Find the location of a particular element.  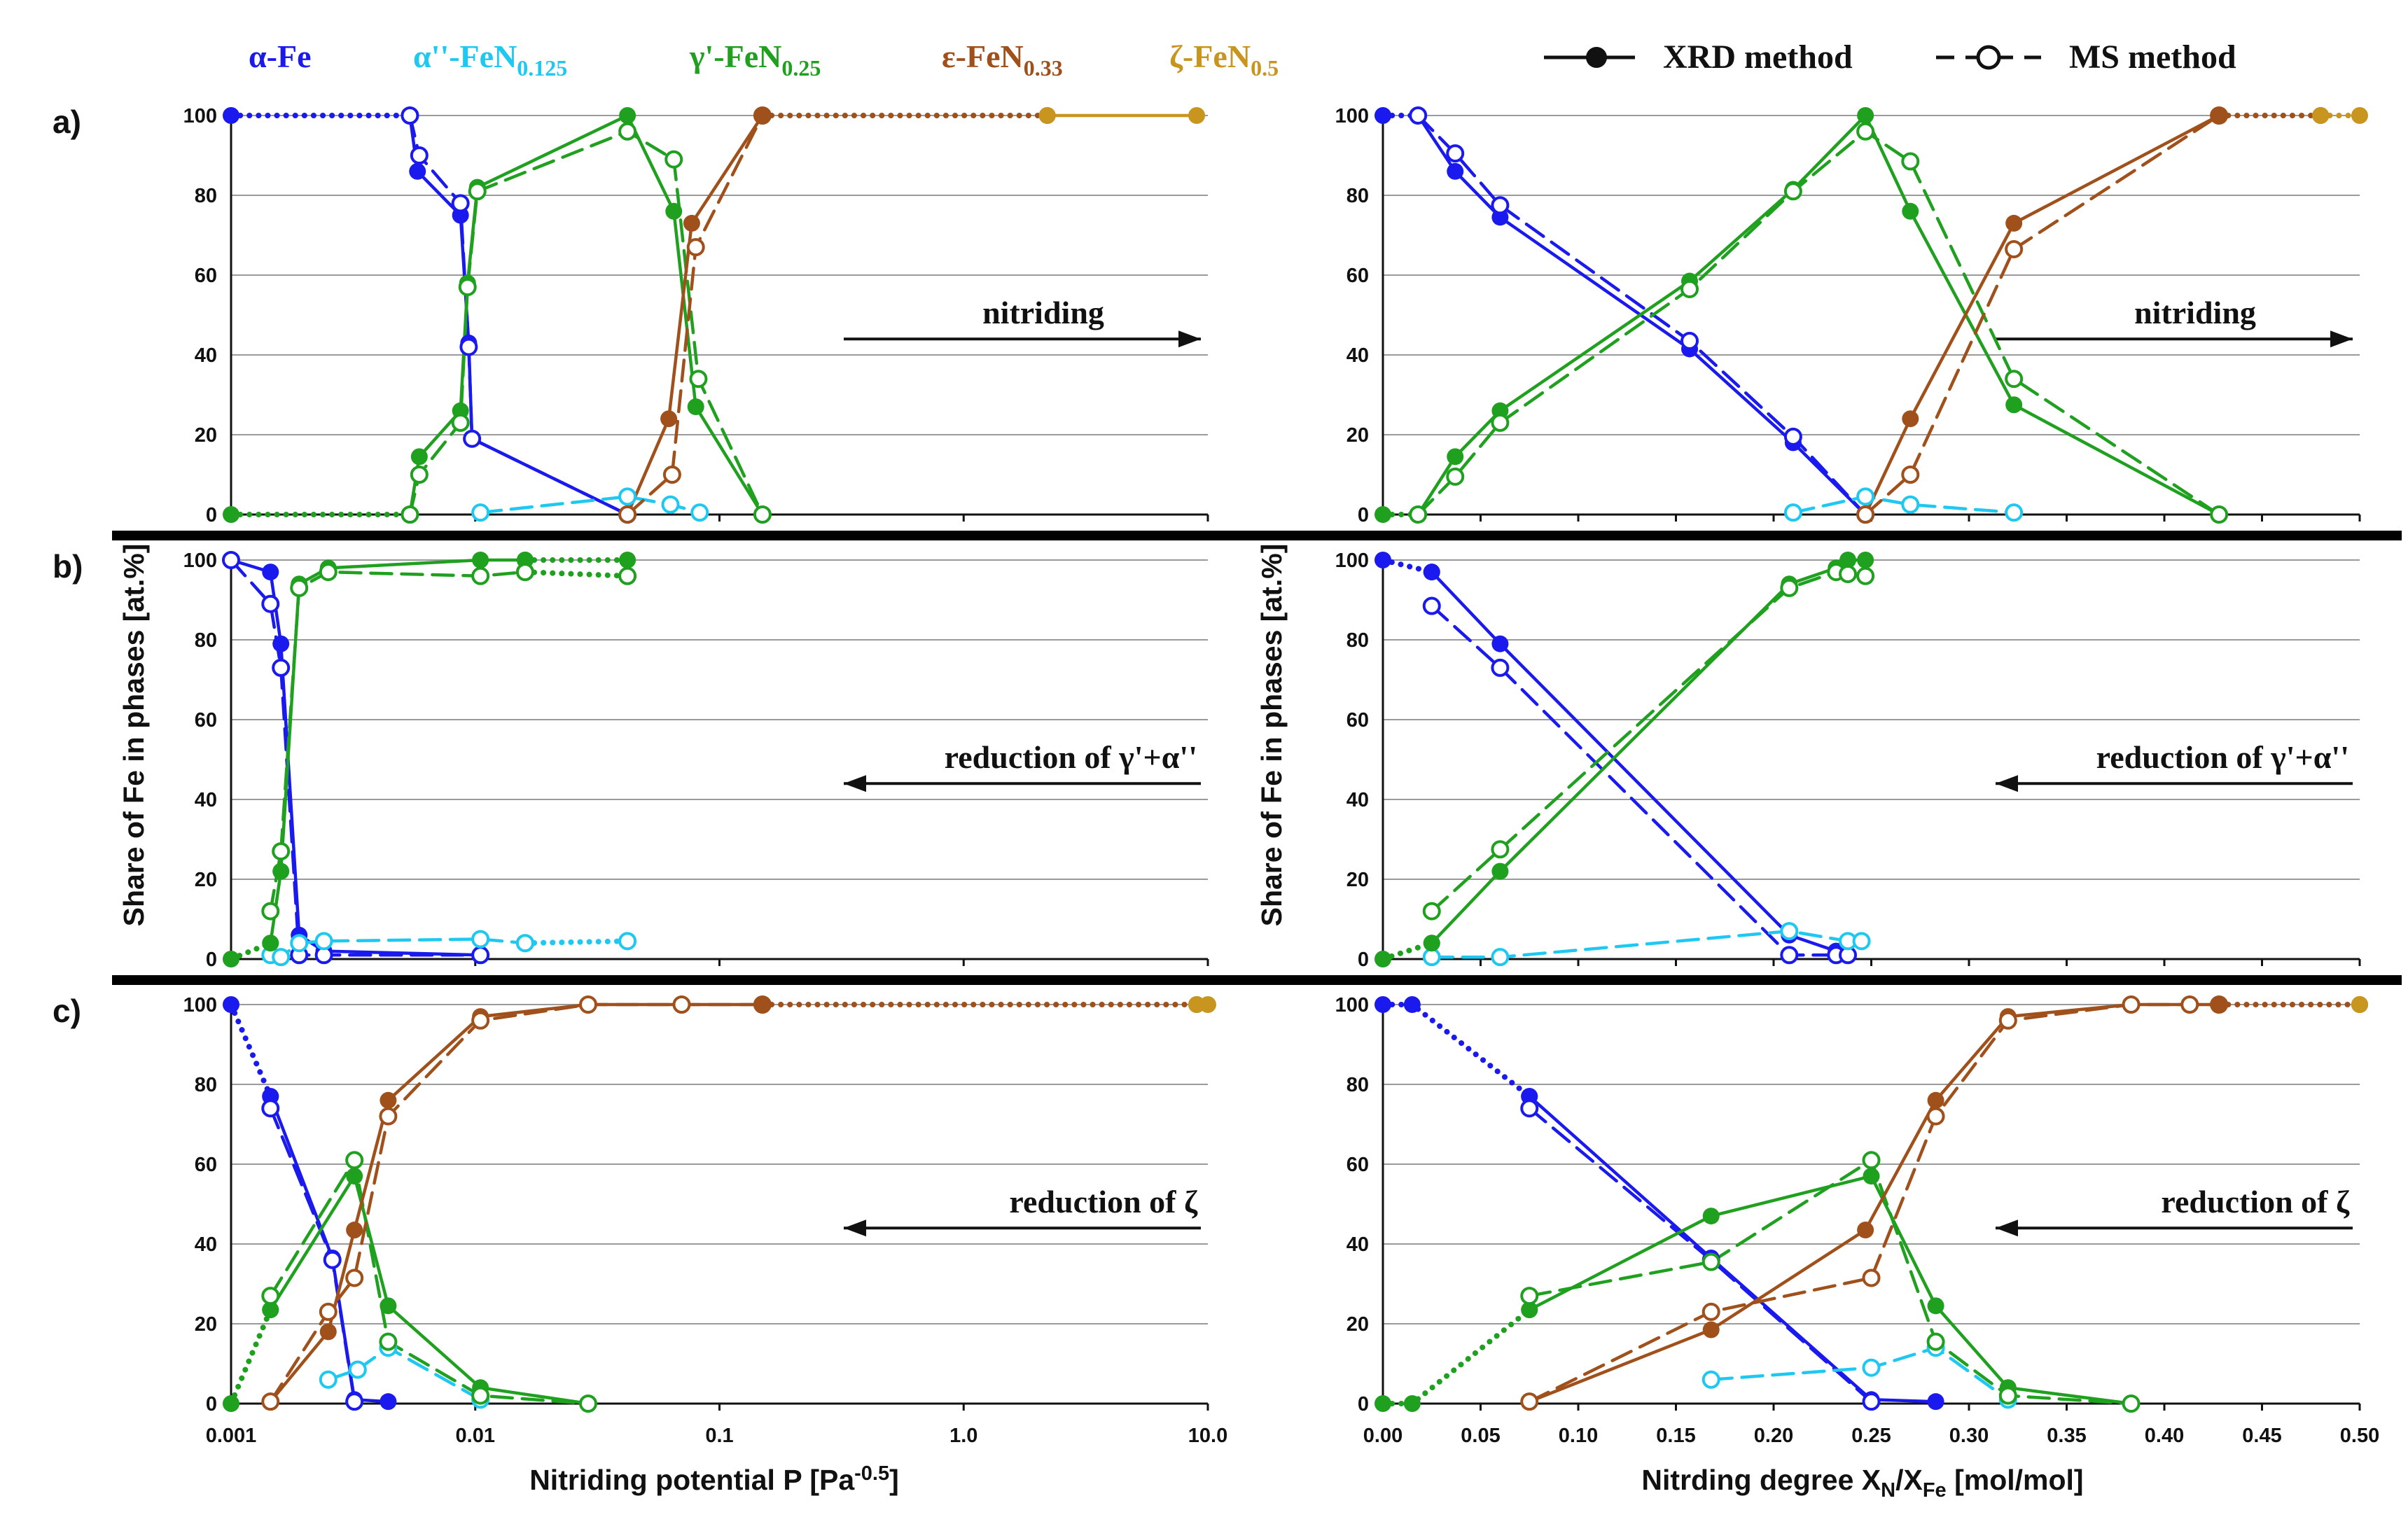

left-panel-2: 0 20 40 60 80 100 reduction of γ'+α'' is located at coordinates (696, 760).